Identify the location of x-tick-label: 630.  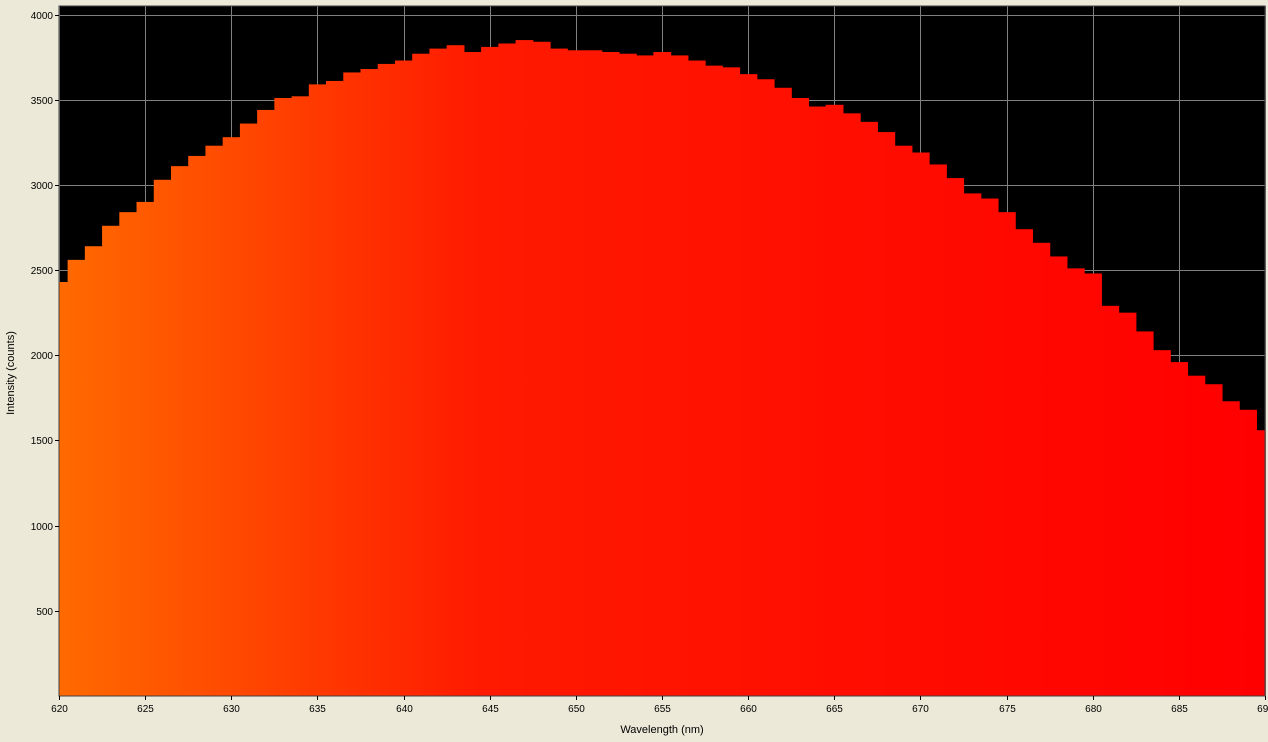
(231, 709).